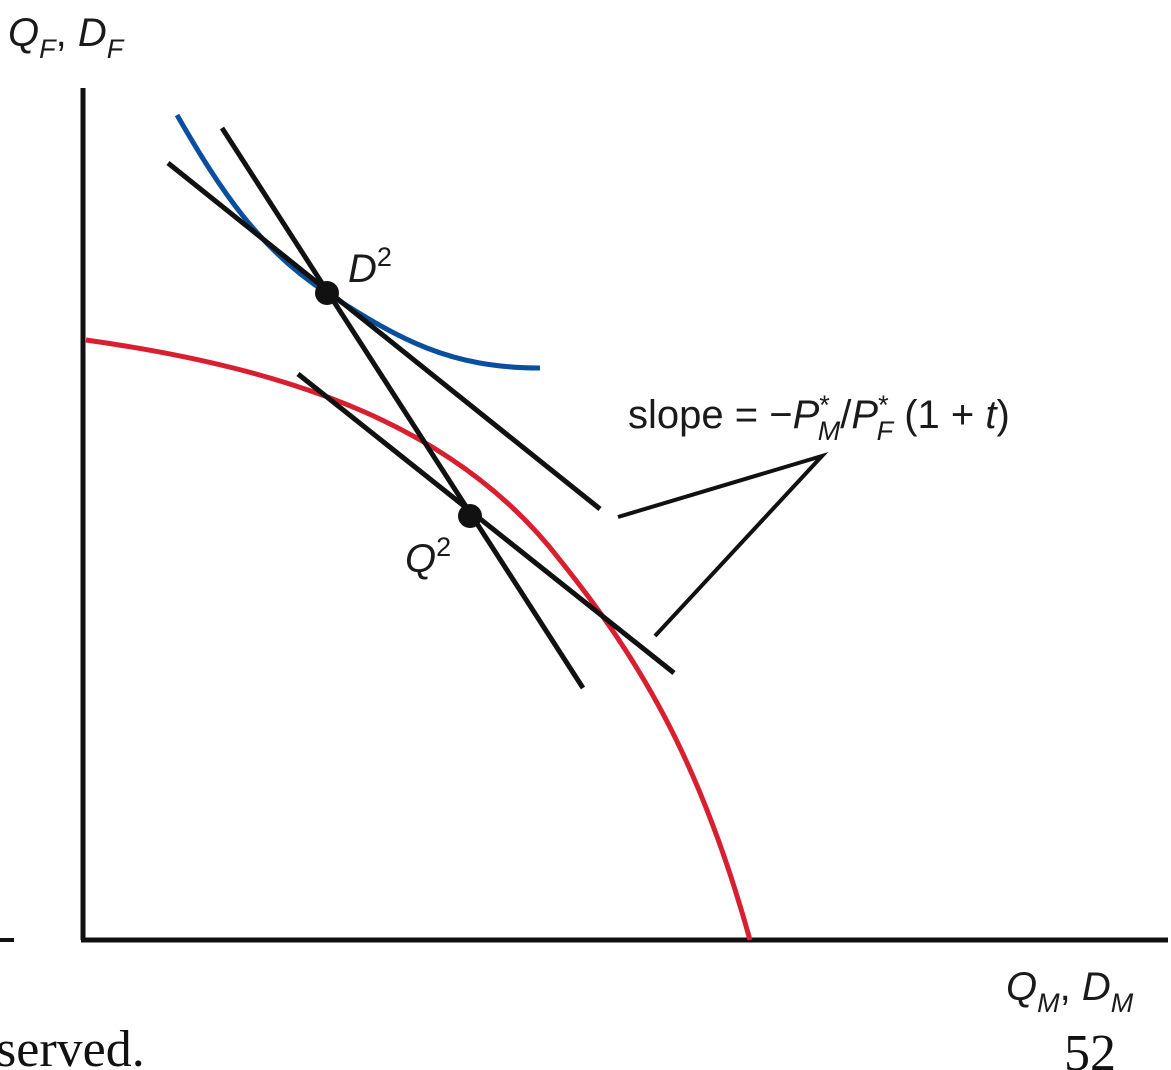 The image size is (1171, 1070). What do you see at coordinates (486, 523) in the screenshot?
I see `production-price-line` at bounding box center [486, 523].